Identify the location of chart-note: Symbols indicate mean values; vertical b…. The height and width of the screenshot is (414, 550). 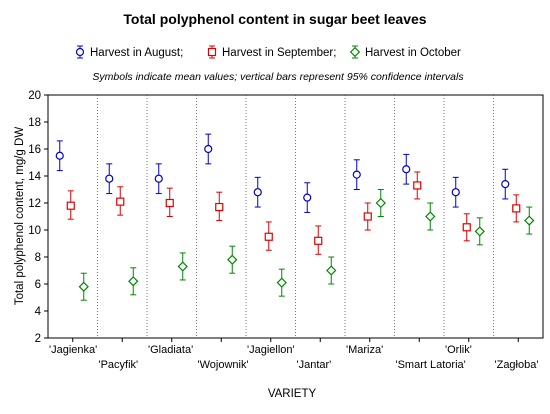
(278, 77).